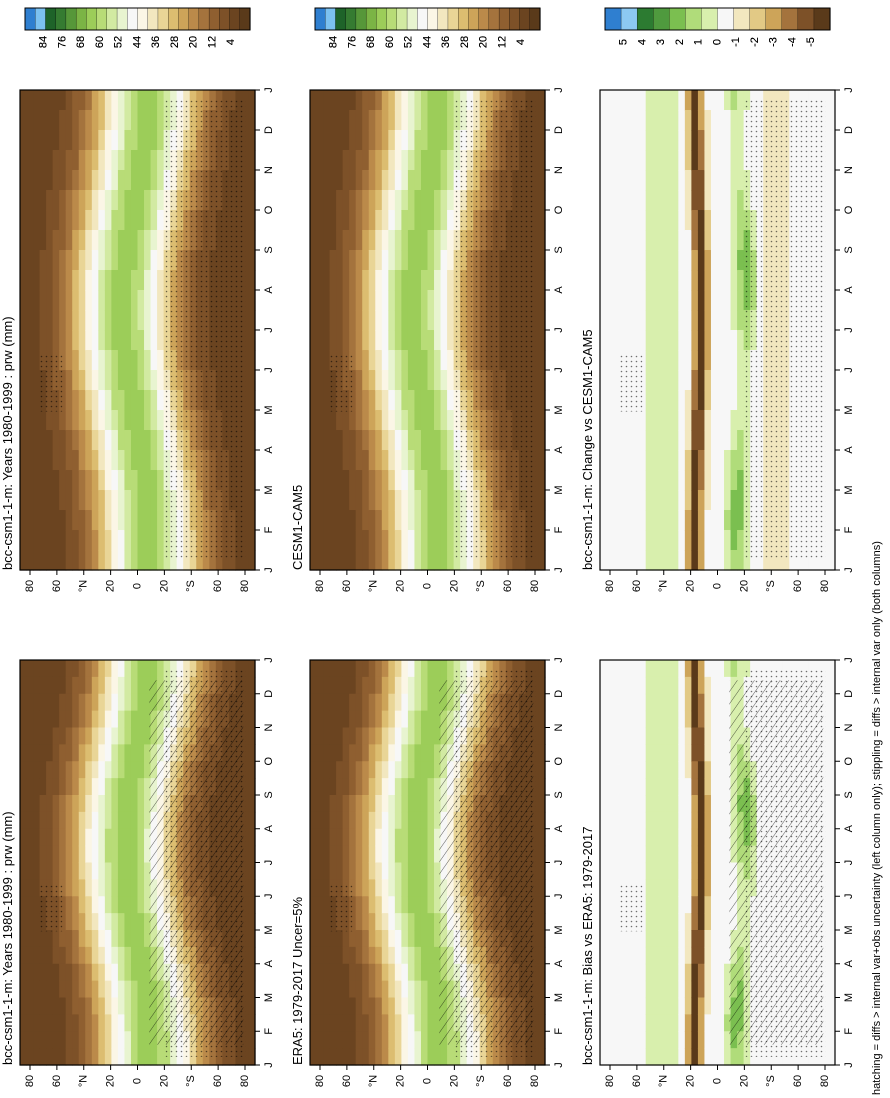 Image resolution: width=890 pixels, height=1098 pixels. I want to click on colorbar-tick-label: 1, so click(699, 42).